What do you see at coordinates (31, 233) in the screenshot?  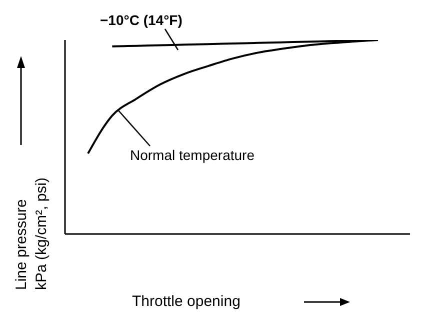 I see `y-axis-title: Line pressure kPa (kg/cm², psi)` at bounding box center [31, 233].